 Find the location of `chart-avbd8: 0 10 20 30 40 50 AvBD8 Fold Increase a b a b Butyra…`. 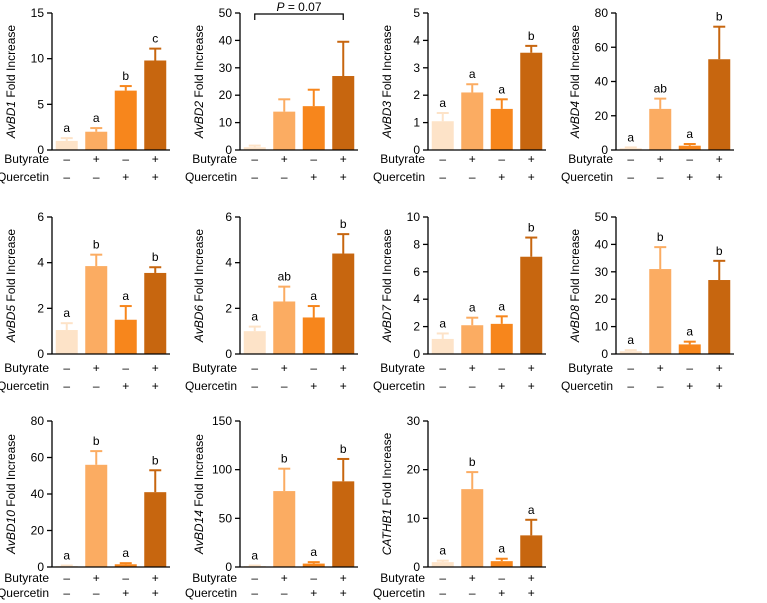

chart-avbd8: 0 10 20 30 40 50 AvBD8 Fold Increase a b a b Butyra… is located at coordinates (647, 301).